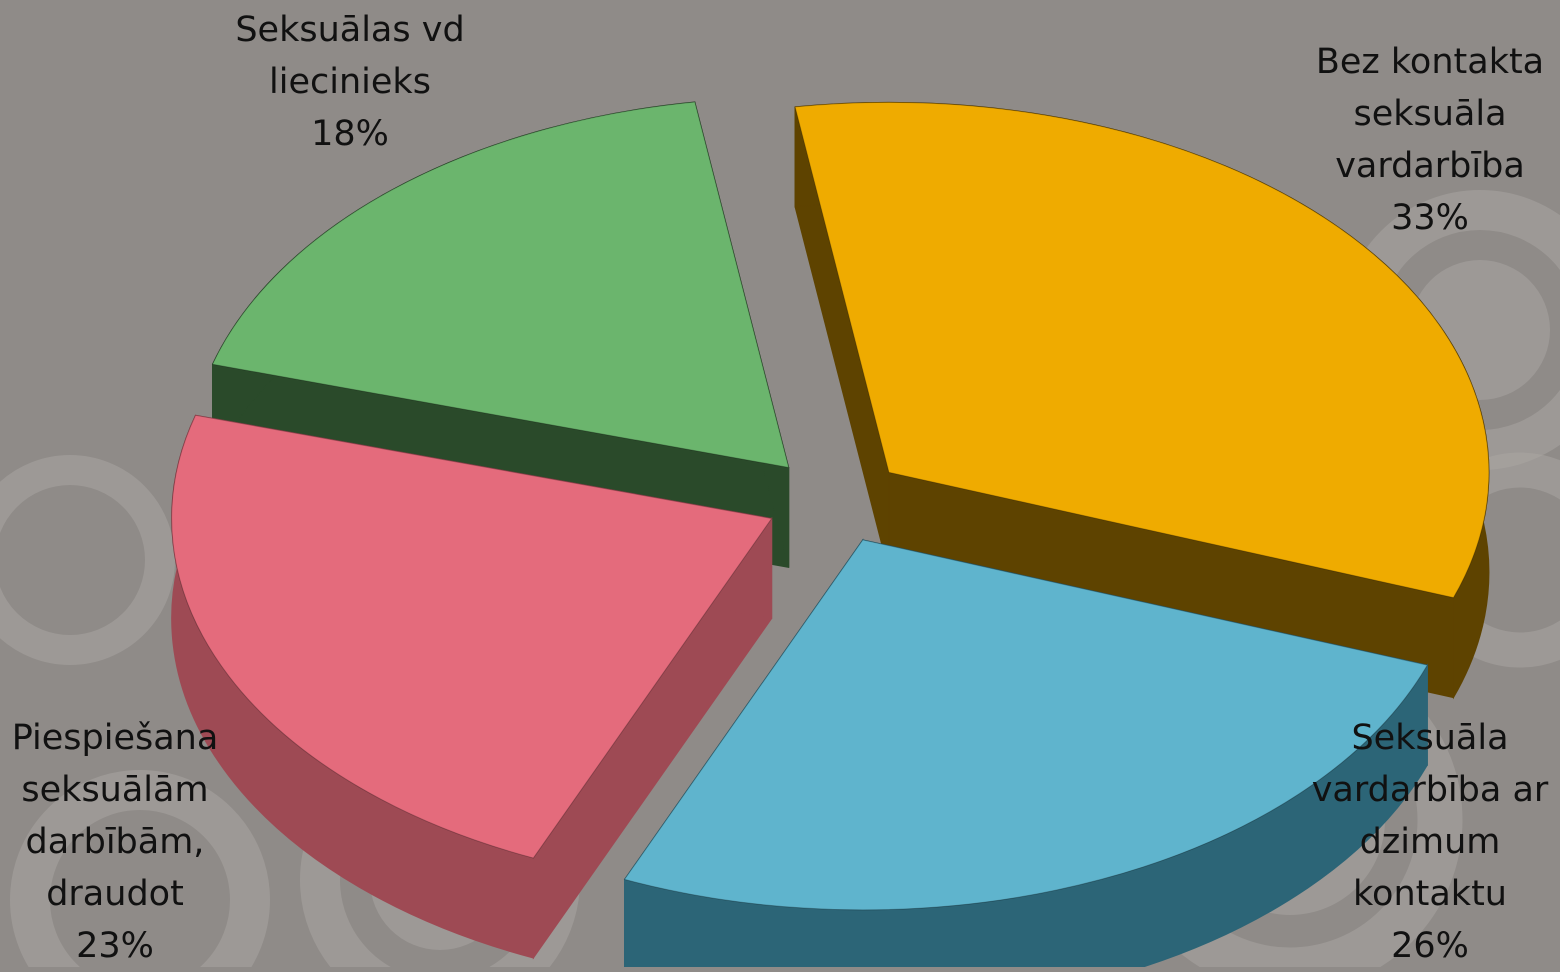 This screenshot has width=1560, height=972. I want to click on slice-label-line: seksuālām, so click(115, 790).